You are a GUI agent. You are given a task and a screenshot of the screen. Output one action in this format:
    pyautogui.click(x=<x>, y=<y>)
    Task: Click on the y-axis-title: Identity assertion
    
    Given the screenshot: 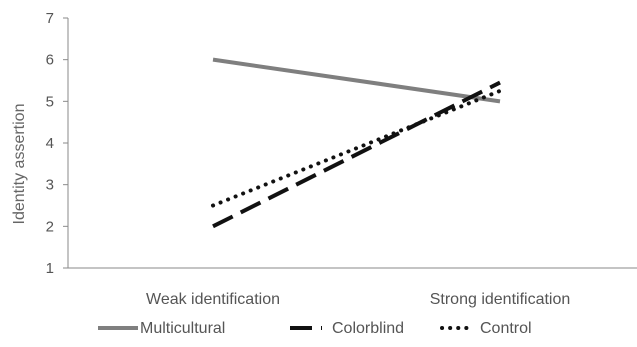 What is the action you would take?
    pyautogui.click(x=19, y=164)
    